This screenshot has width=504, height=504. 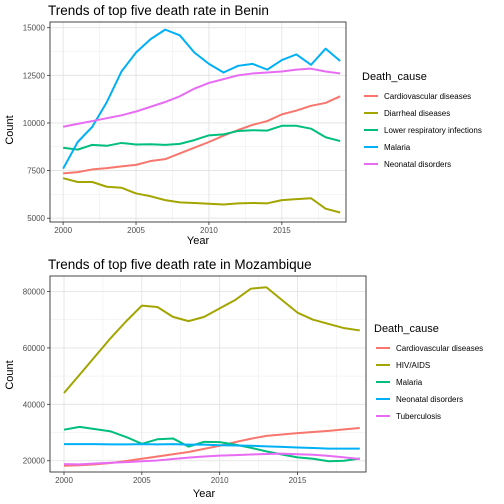 I want to click on legend-label: Lower respiratory infections, so click(x=433, y=130).